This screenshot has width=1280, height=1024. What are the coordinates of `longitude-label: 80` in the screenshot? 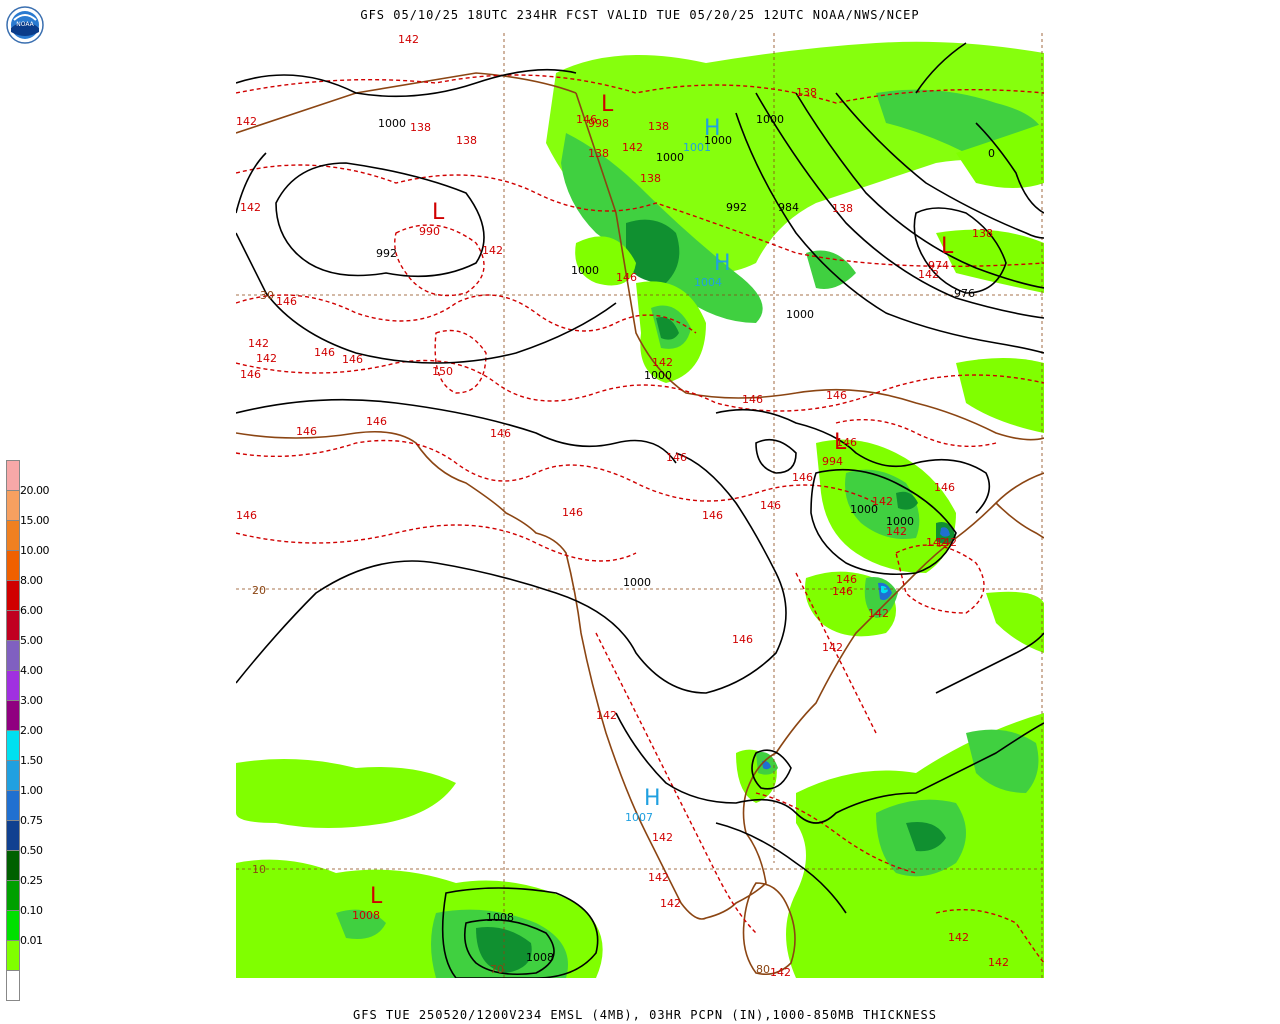 It's located at (763, 969).